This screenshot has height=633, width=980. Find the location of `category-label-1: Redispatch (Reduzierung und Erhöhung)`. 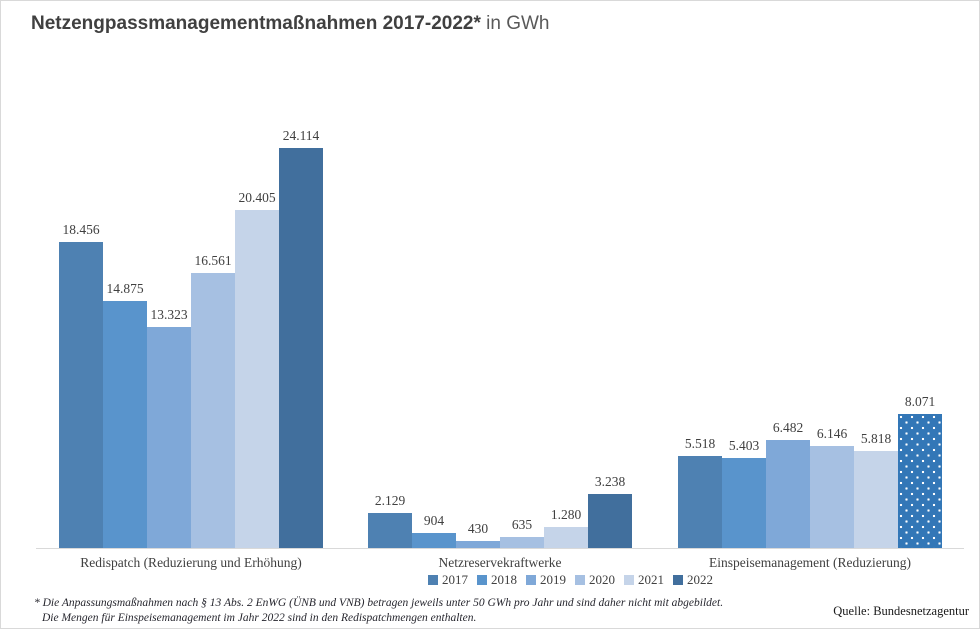

category-label-1: Redispatch (Reduzierung und Erhöhung) is located at coordinates (191, 562).